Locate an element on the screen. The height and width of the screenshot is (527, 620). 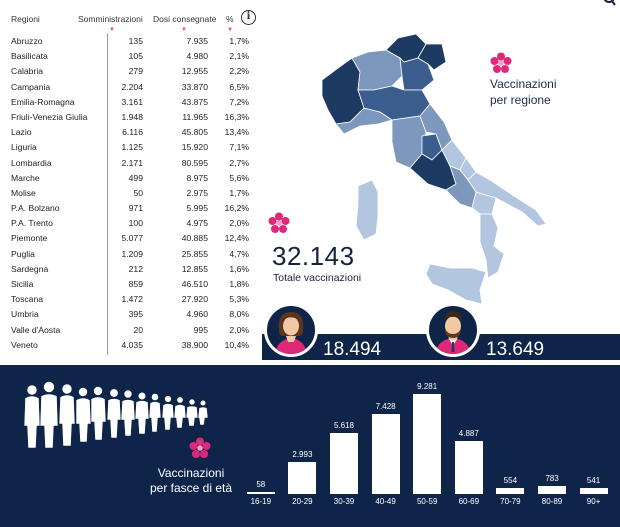
bar-value-label: 7.428 is located at coordinates (385, 406).